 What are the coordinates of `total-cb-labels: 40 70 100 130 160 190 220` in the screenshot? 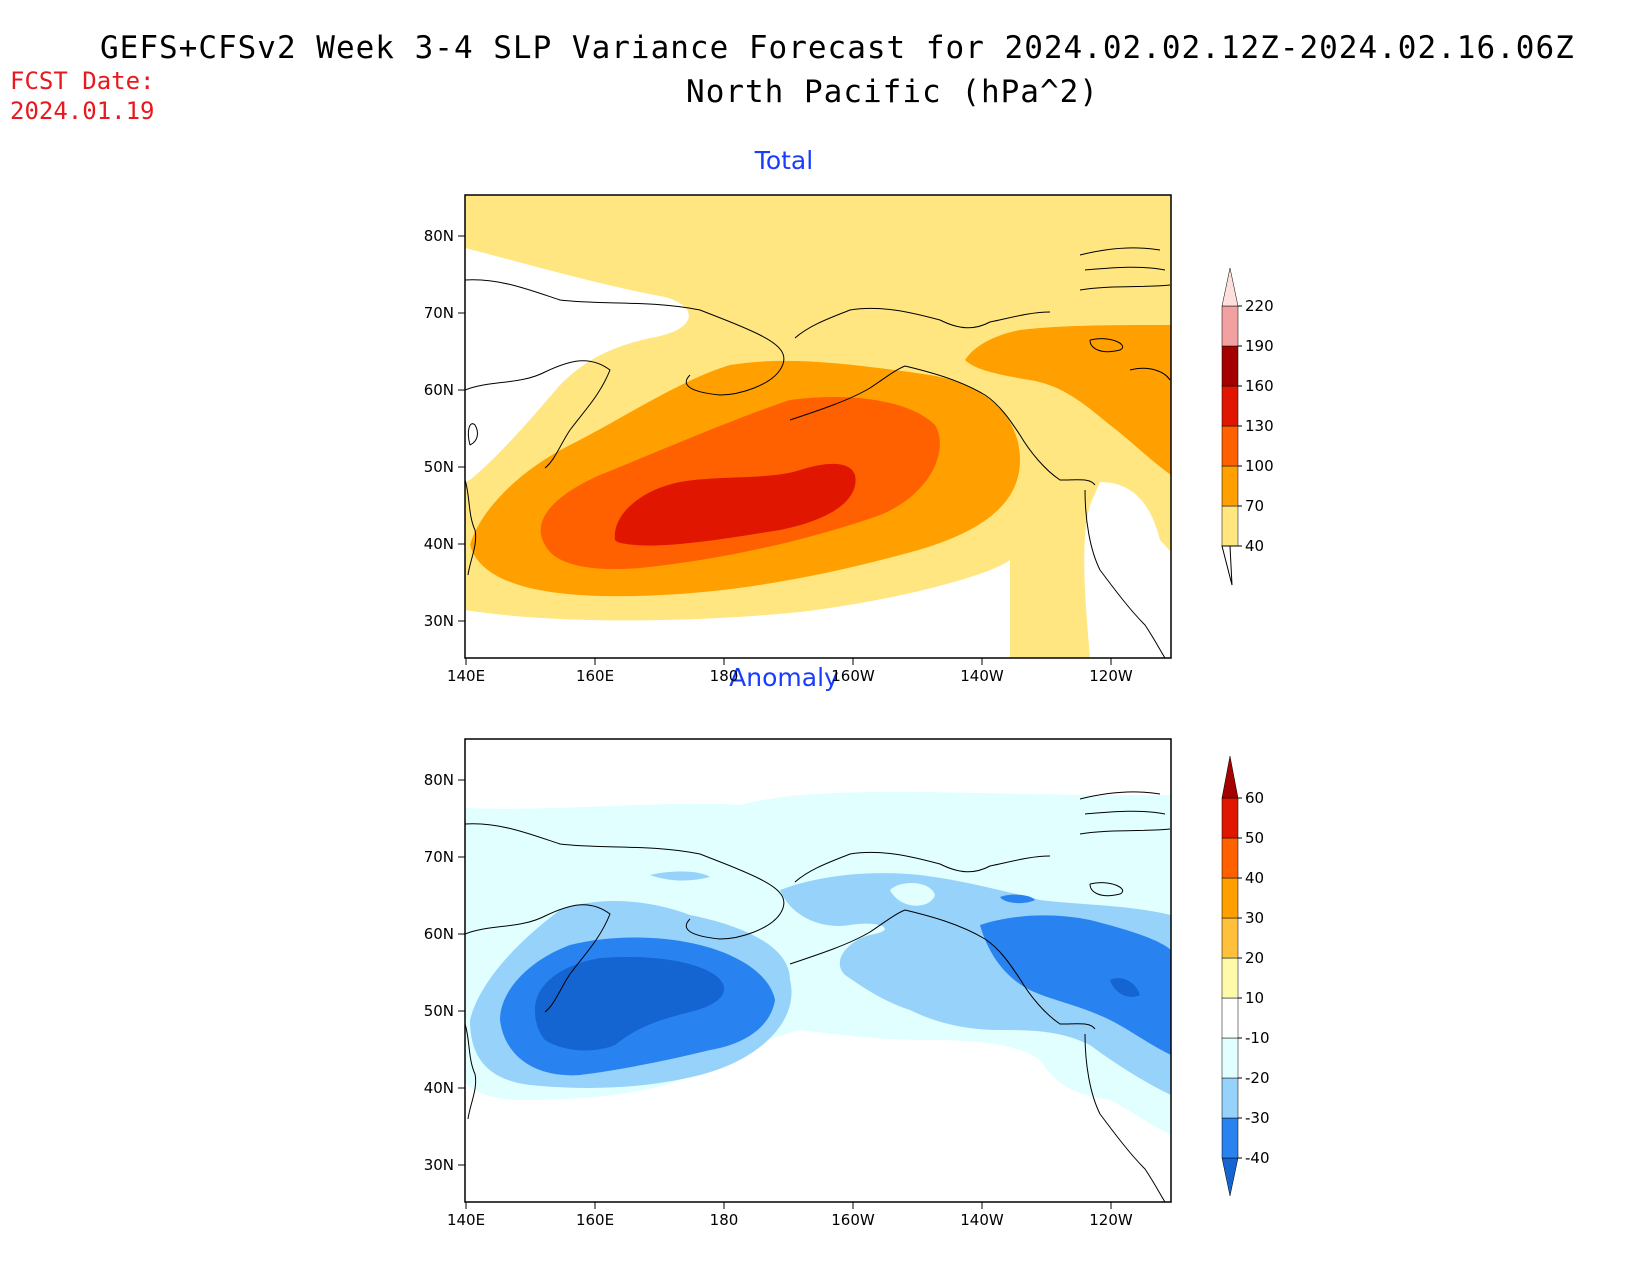 It's located at (1248, 426).